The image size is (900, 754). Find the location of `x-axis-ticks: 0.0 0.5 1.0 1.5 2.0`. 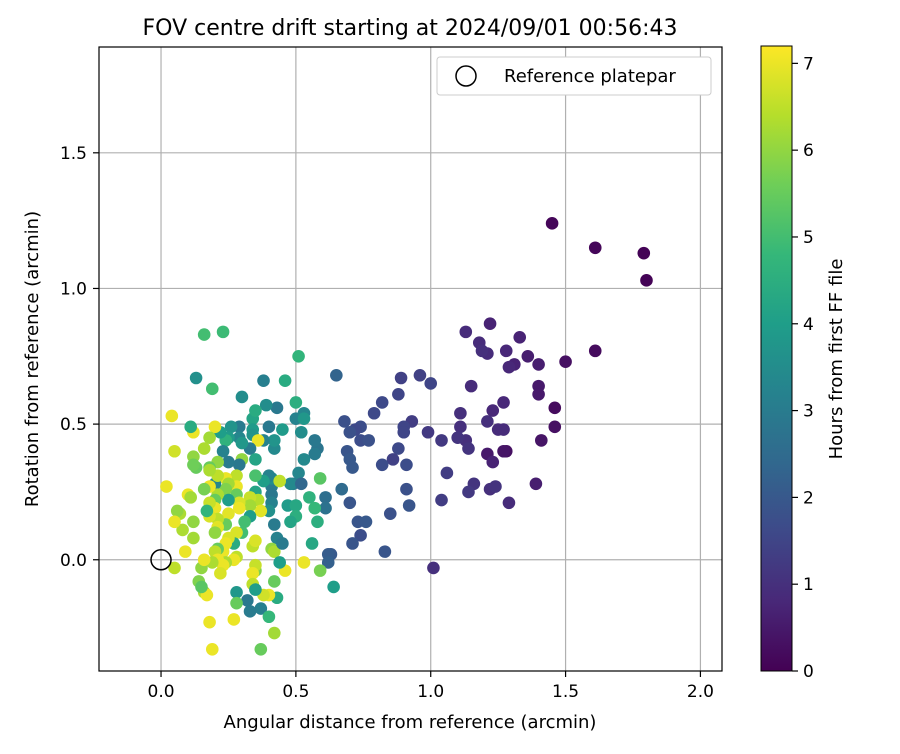

x-axis-ticks: 0.0 0.5 1.0 1.5 2.0 is located at coordinates (431, 686).